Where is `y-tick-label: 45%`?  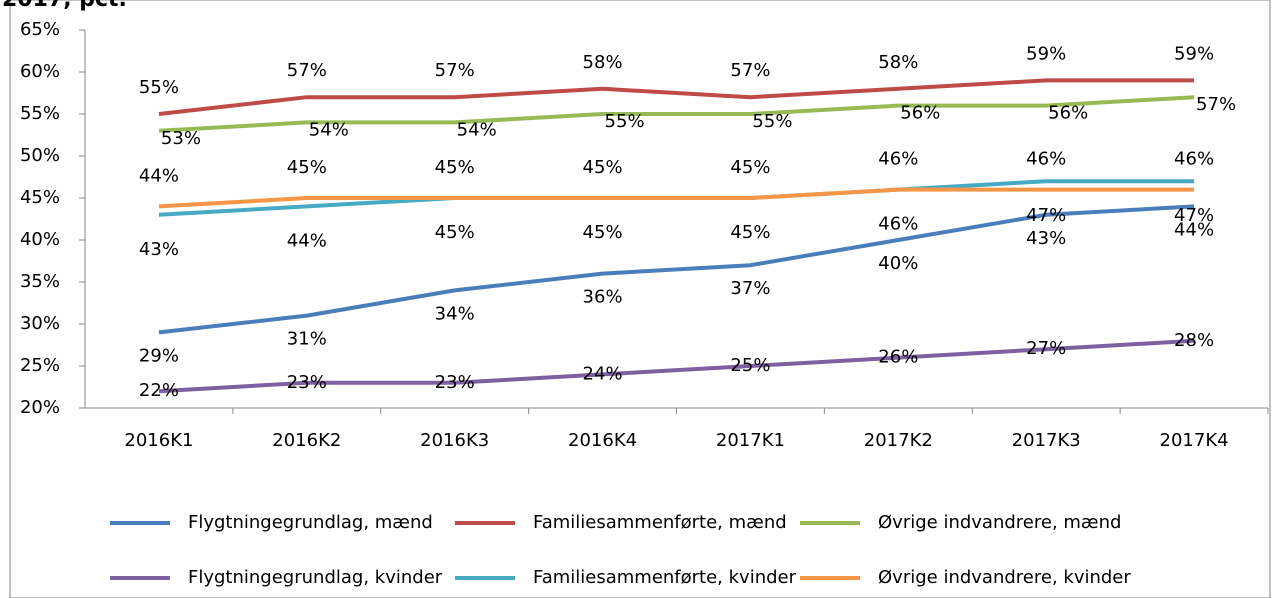 y-tick-label: 45% is located at coordinates (40, 197).